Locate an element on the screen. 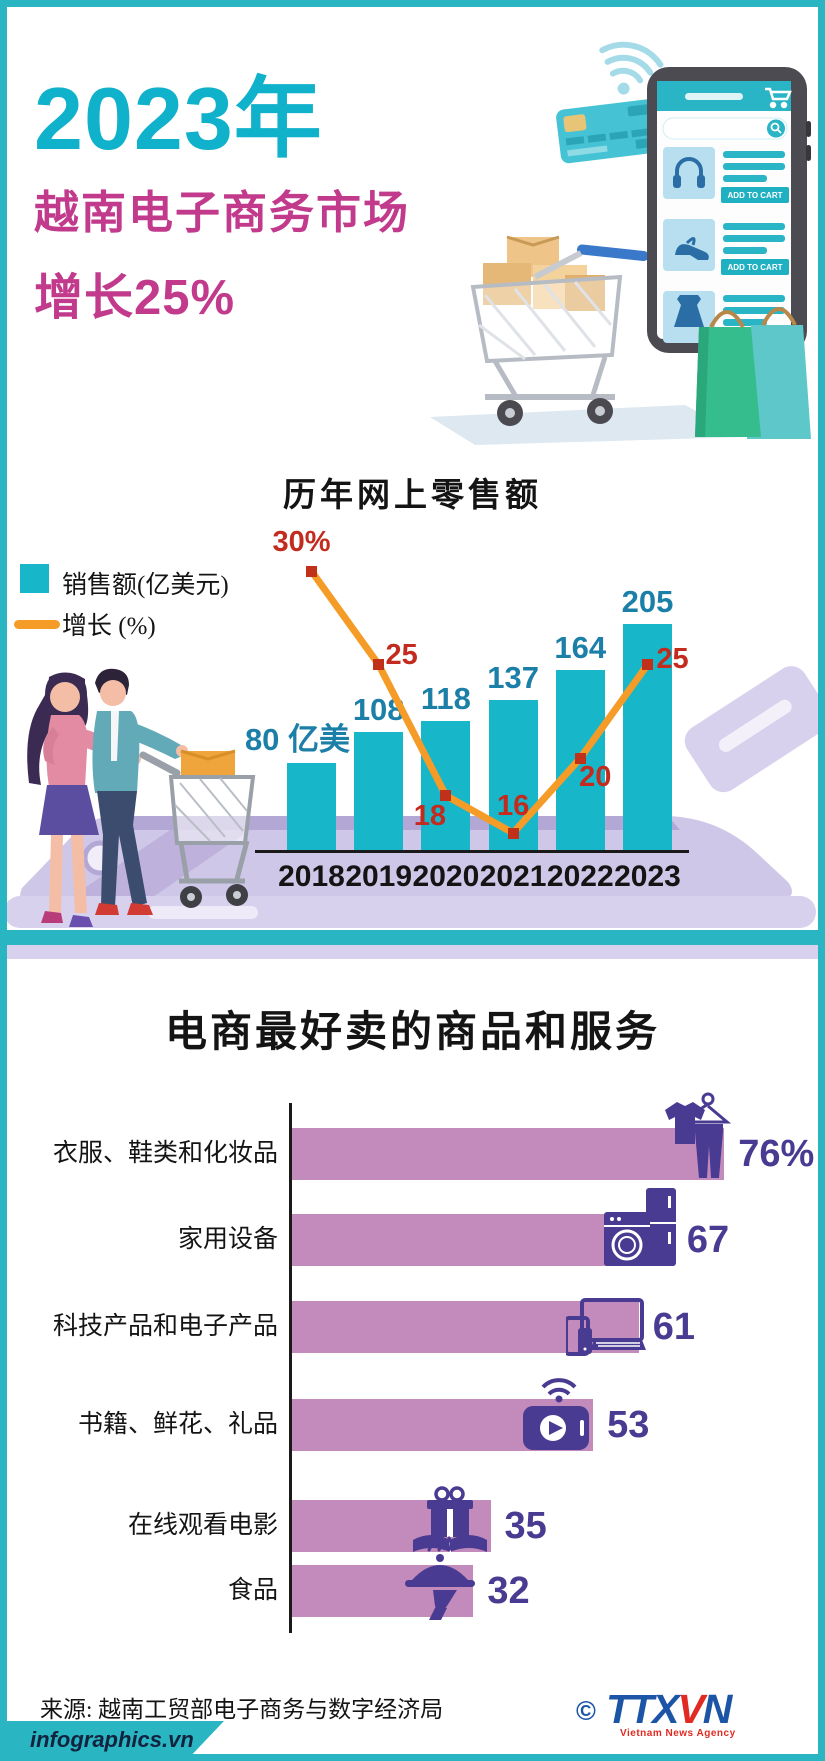 The image size is (825, 1761). growth-value-label: 18 is located at coordinates (430, 815).